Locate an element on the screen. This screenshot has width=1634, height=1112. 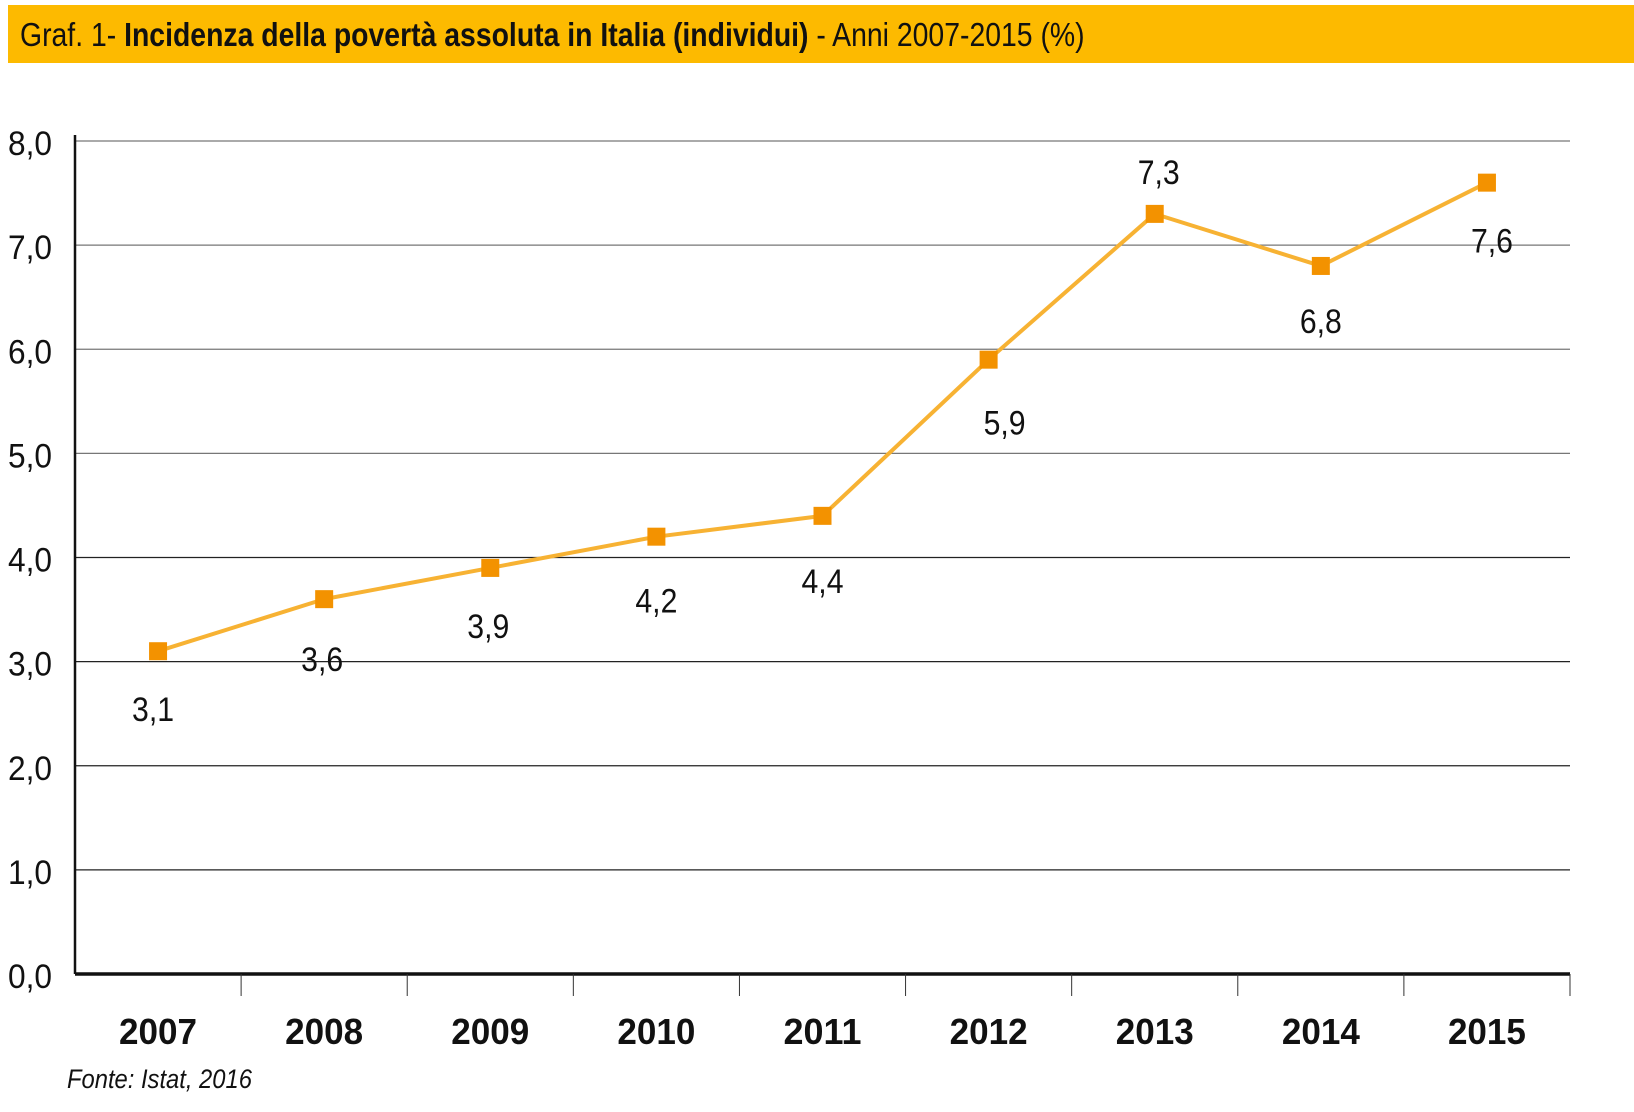
data-label: 4,2 is located at coordinates (656, 602).